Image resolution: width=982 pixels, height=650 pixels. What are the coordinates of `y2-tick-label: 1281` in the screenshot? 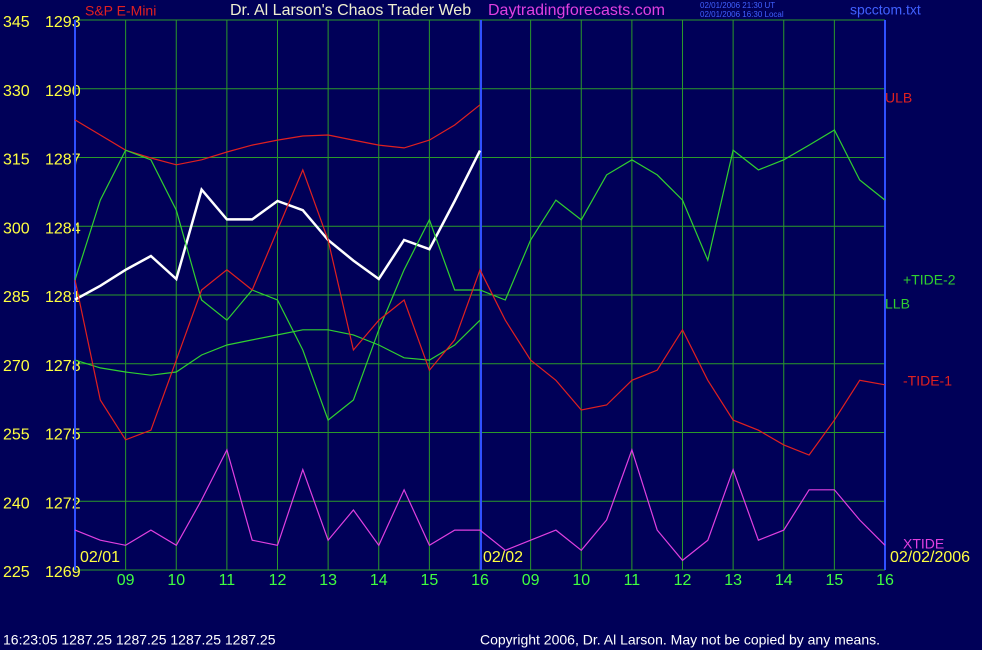 It's located at (63, 297).